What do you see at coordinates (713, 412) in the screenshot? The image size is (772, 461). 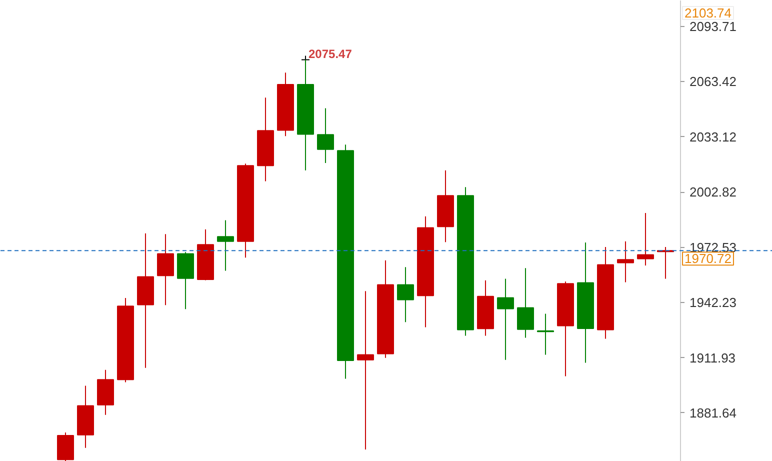 I see `y-tick-label: 1881.64` at bounding box center [713, 412].